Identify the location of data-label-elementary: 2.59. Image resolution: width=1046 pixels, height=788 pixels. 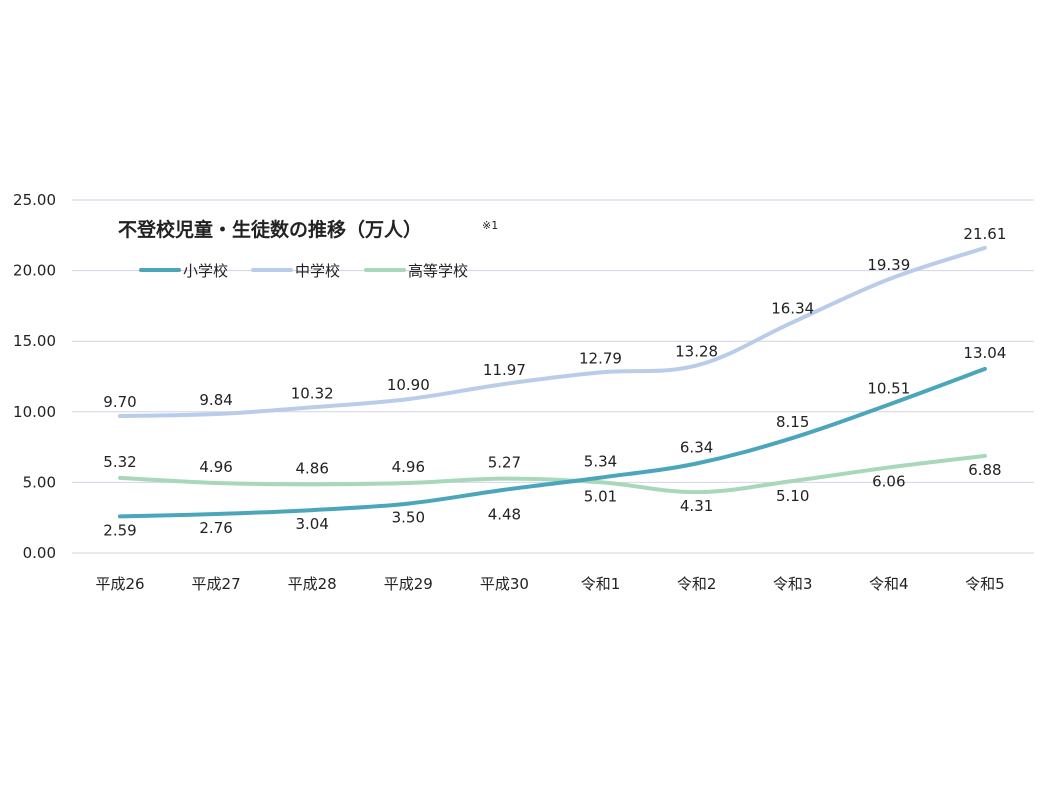
(119, 530).